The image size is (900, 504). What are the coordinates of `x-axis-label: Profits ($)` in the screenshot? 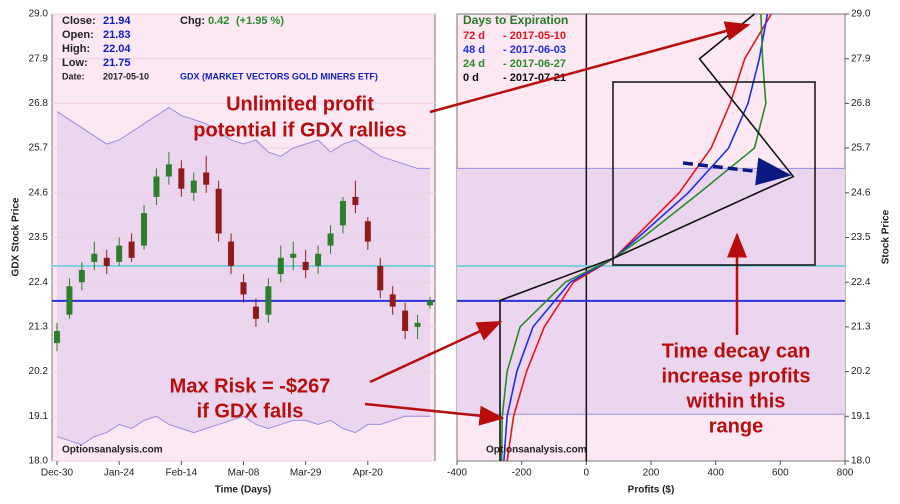 It's located at (651, 490).